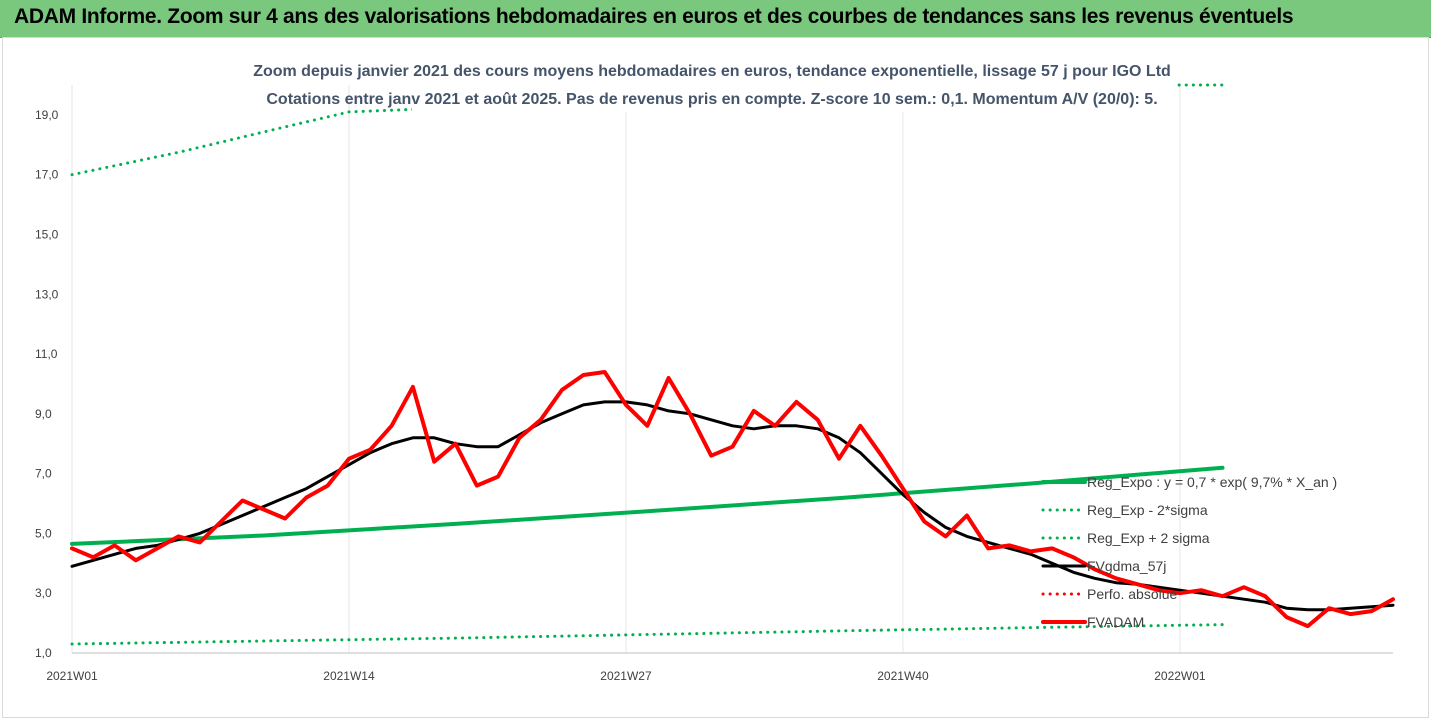  What do you see at coordinates (1132, 594) in the screenshot?
I see `legend-label: Perfo. absolue` at bounding box center [1132, 594].